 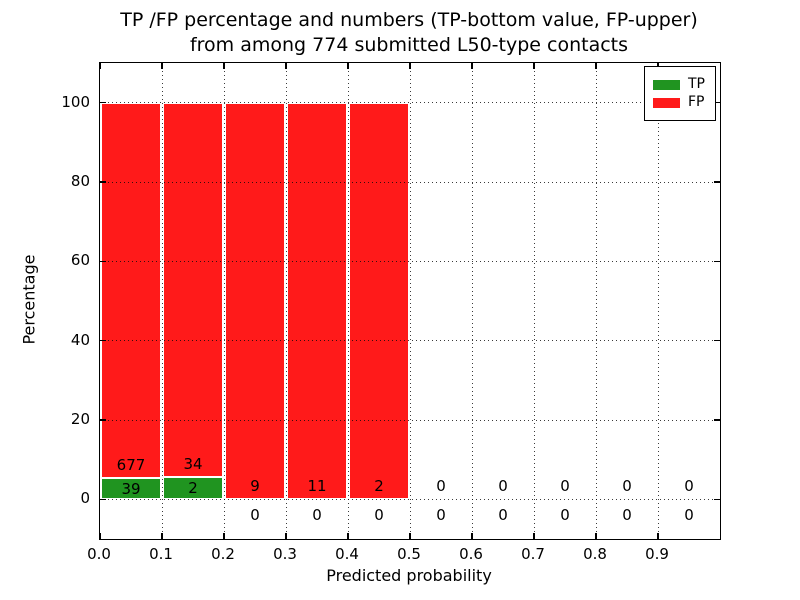 What do you see at coordinates (348, 66) in the screenshot?
I see `tick-x-top-0.4` at bounding box center [348, 66].